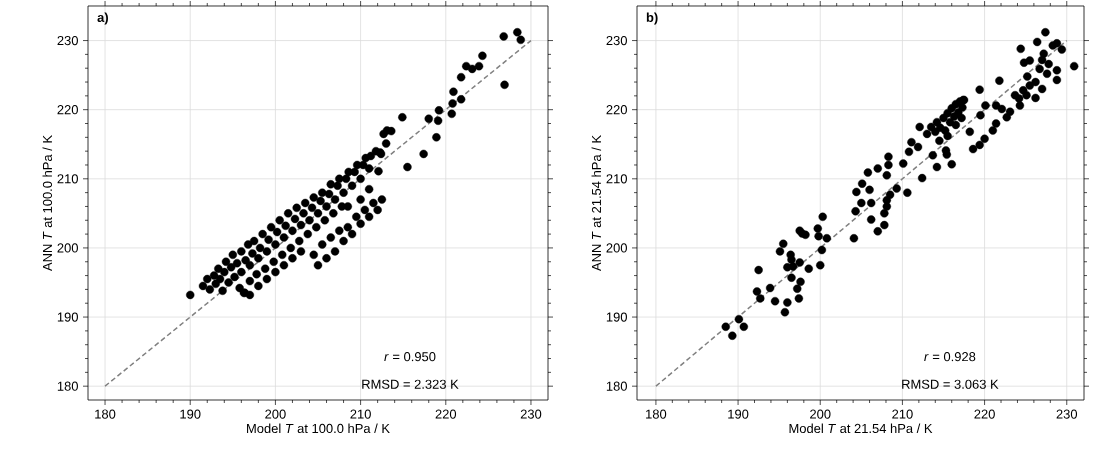 This screenshot has height=457, width=1097. I want to click on annotation: RMSD = 2.323 K, so click(410, 384).